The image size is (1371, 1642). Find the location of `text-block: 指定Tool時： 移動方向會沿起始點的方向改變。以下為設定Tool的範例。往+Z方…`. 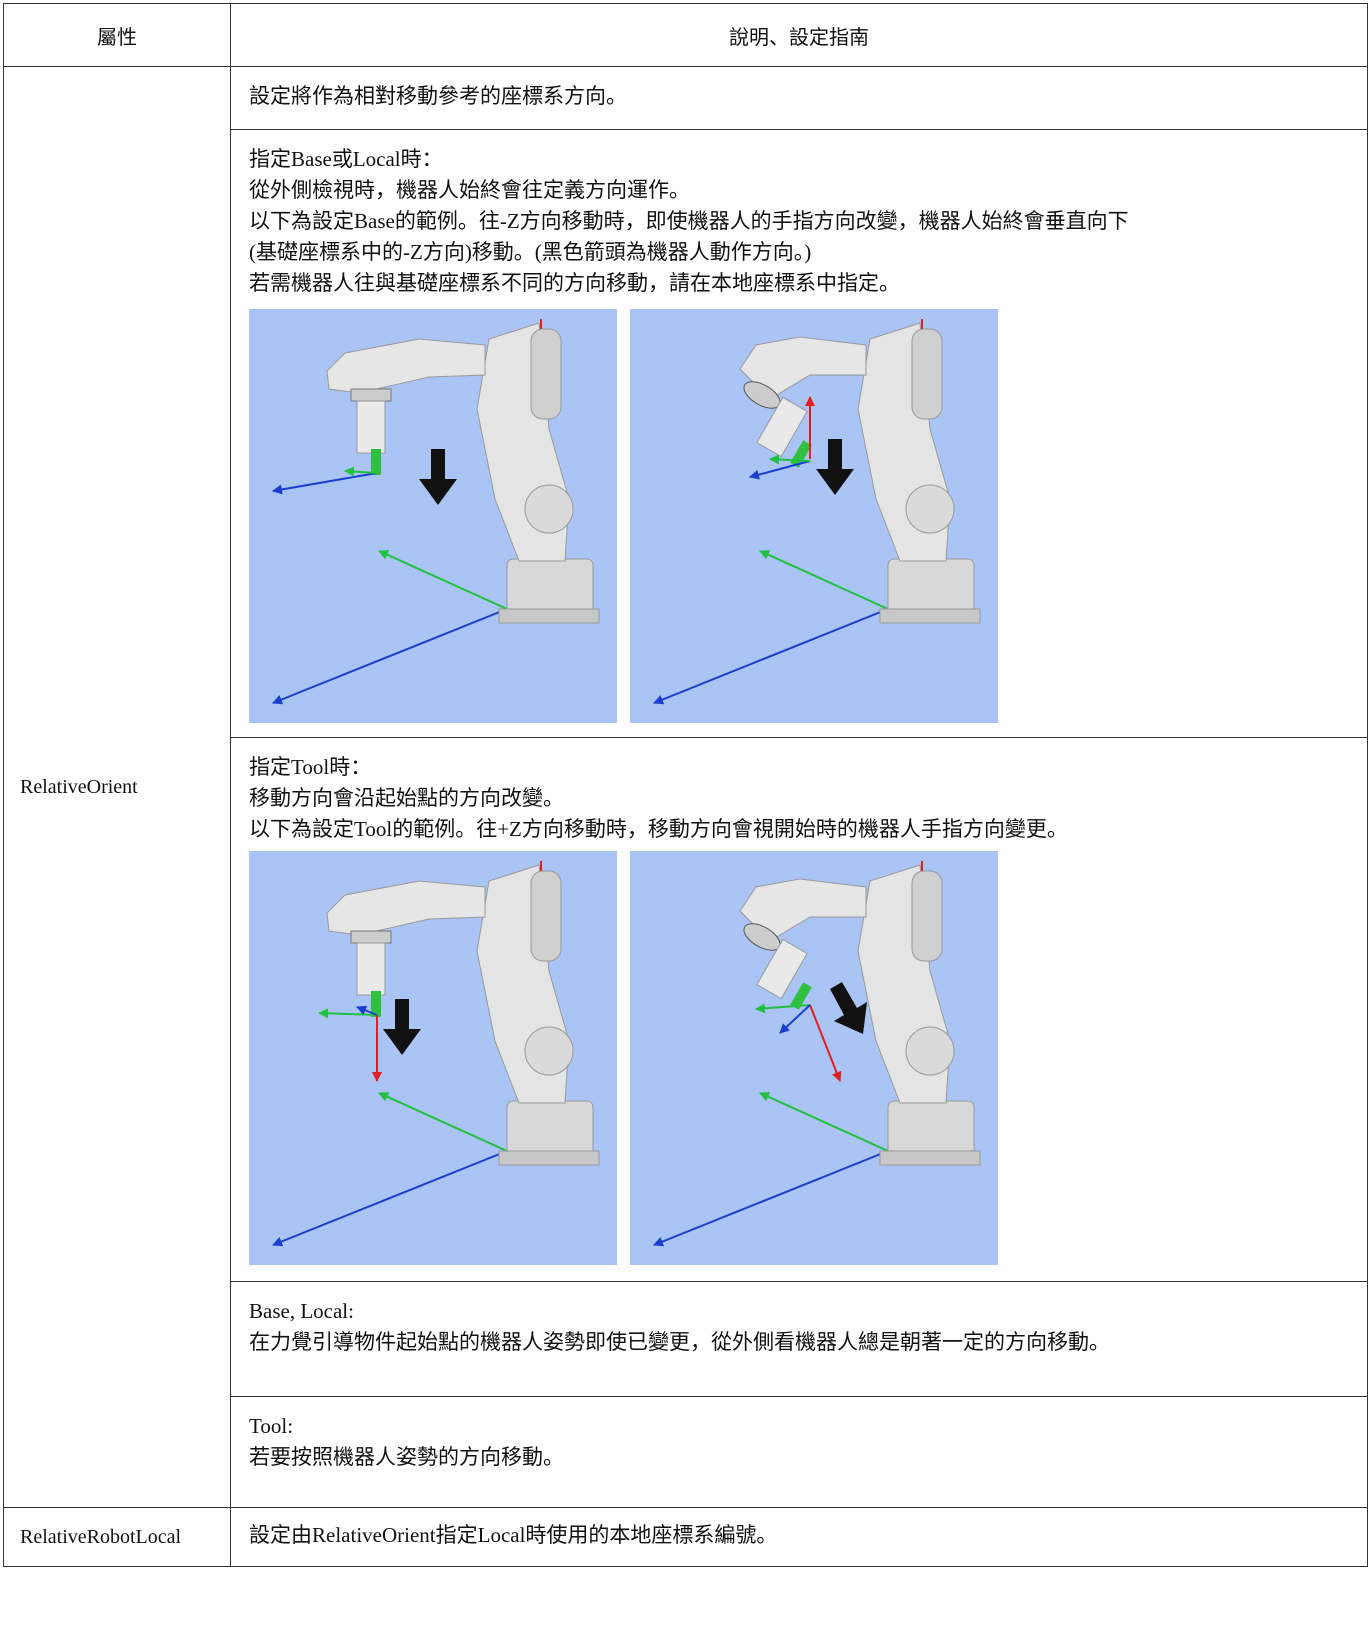

text-block: 指定Tool時： 移動方向會沿起始點的方向改變。以下為設定Tool的範例。往+Z方… is located at coordinates (800, 798).